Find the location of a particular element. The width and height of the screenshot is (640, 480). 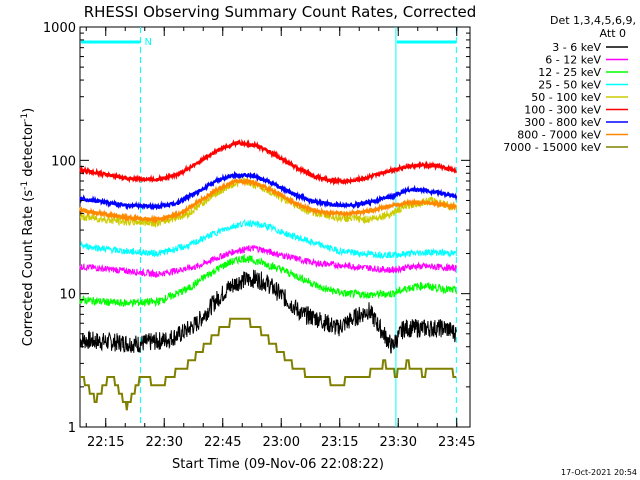

legend-label: 300 - 800 keV is located at coordinates (562, 122).